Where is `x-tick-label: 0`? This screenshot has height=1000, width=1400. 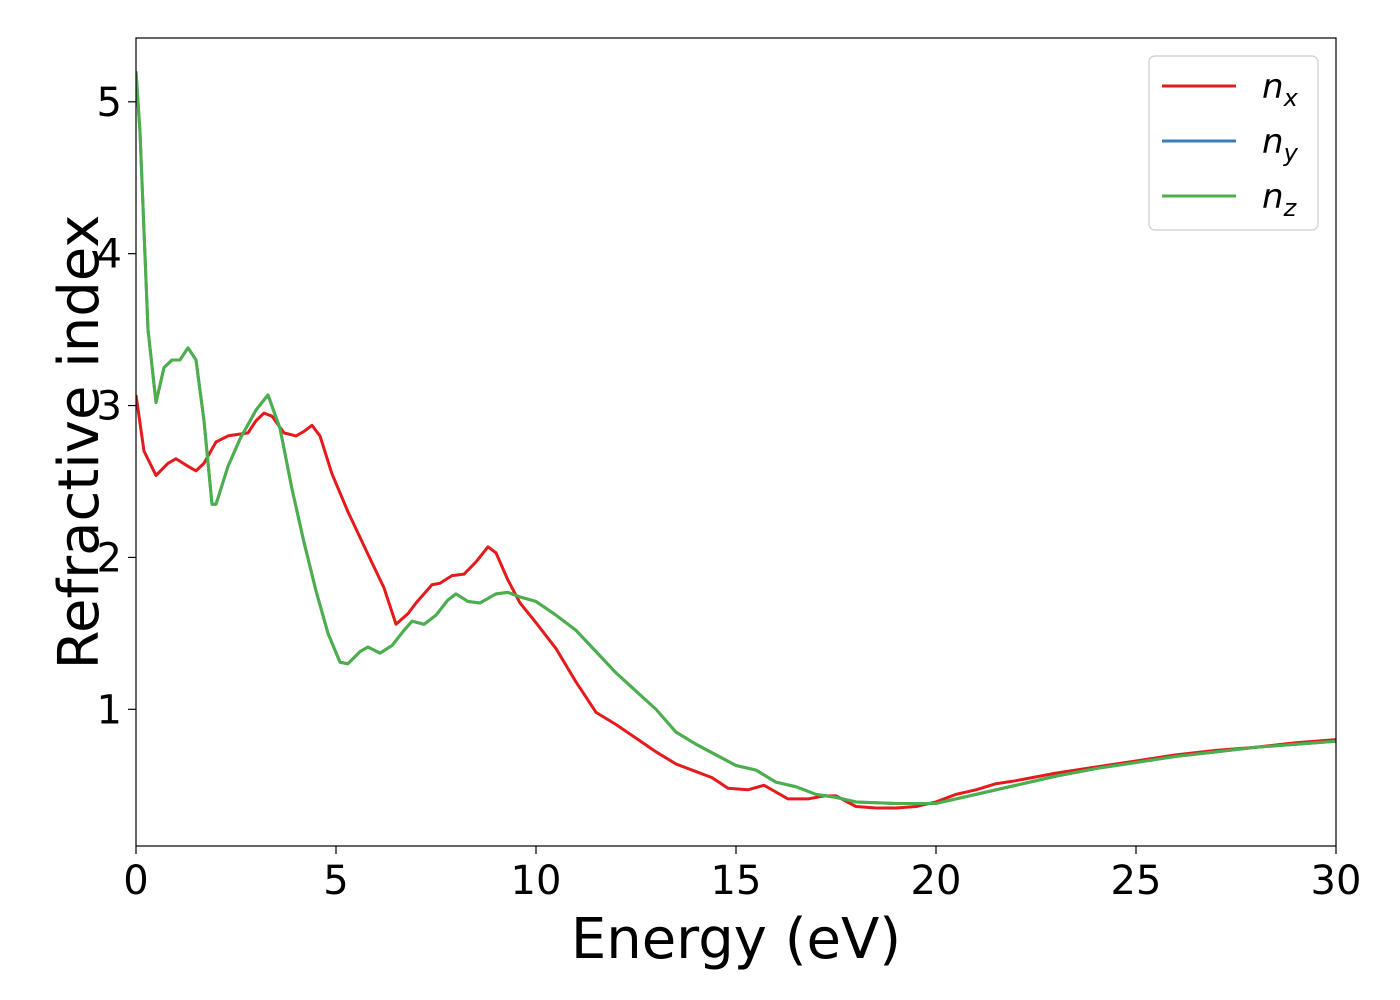
x-tick-label: 0 is located at coordinates (135, 881).